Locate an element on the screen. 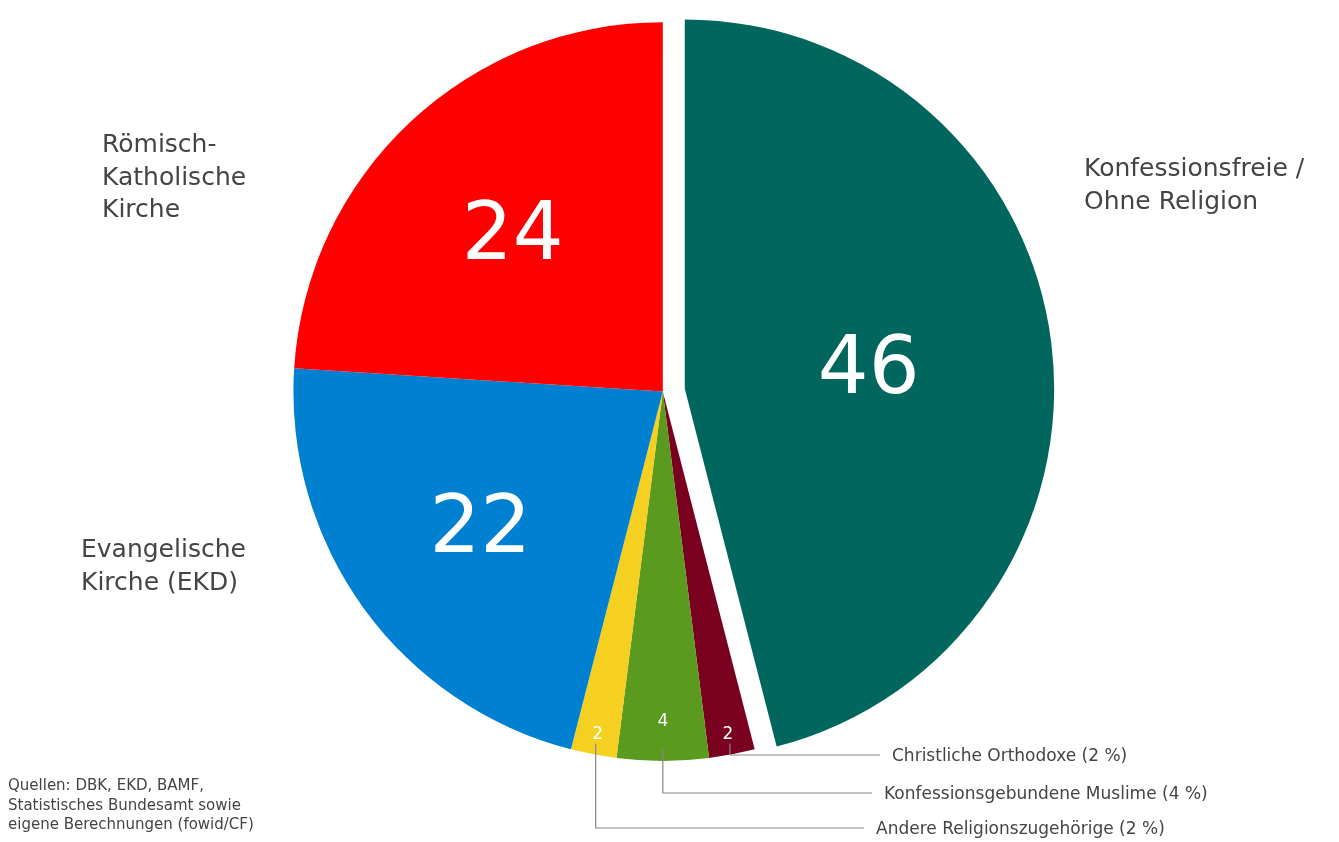 The width and height of the screenshot is (1339, 842). slice-label: Römisch-Katholische Kirche is located at coordinates (174, 176).